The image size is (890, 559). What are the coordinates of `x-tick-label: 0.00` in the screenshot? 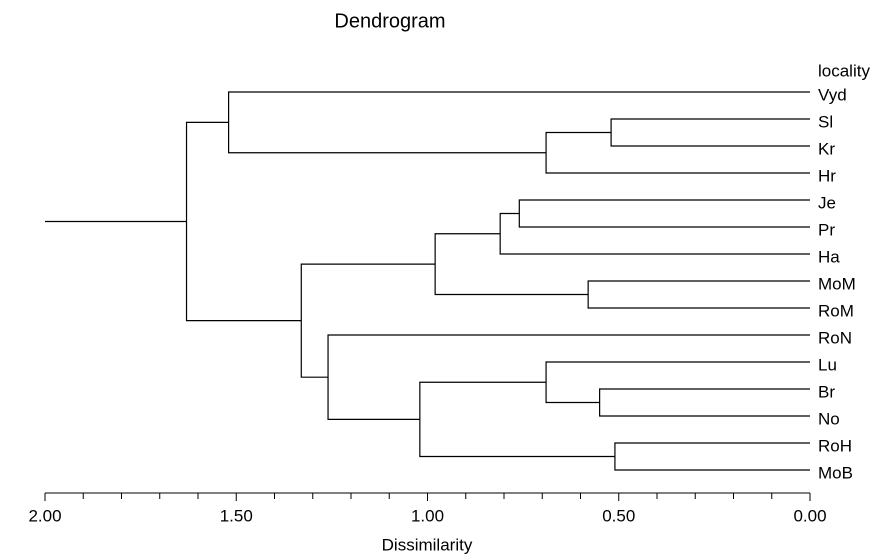 It's located at (809, 515).